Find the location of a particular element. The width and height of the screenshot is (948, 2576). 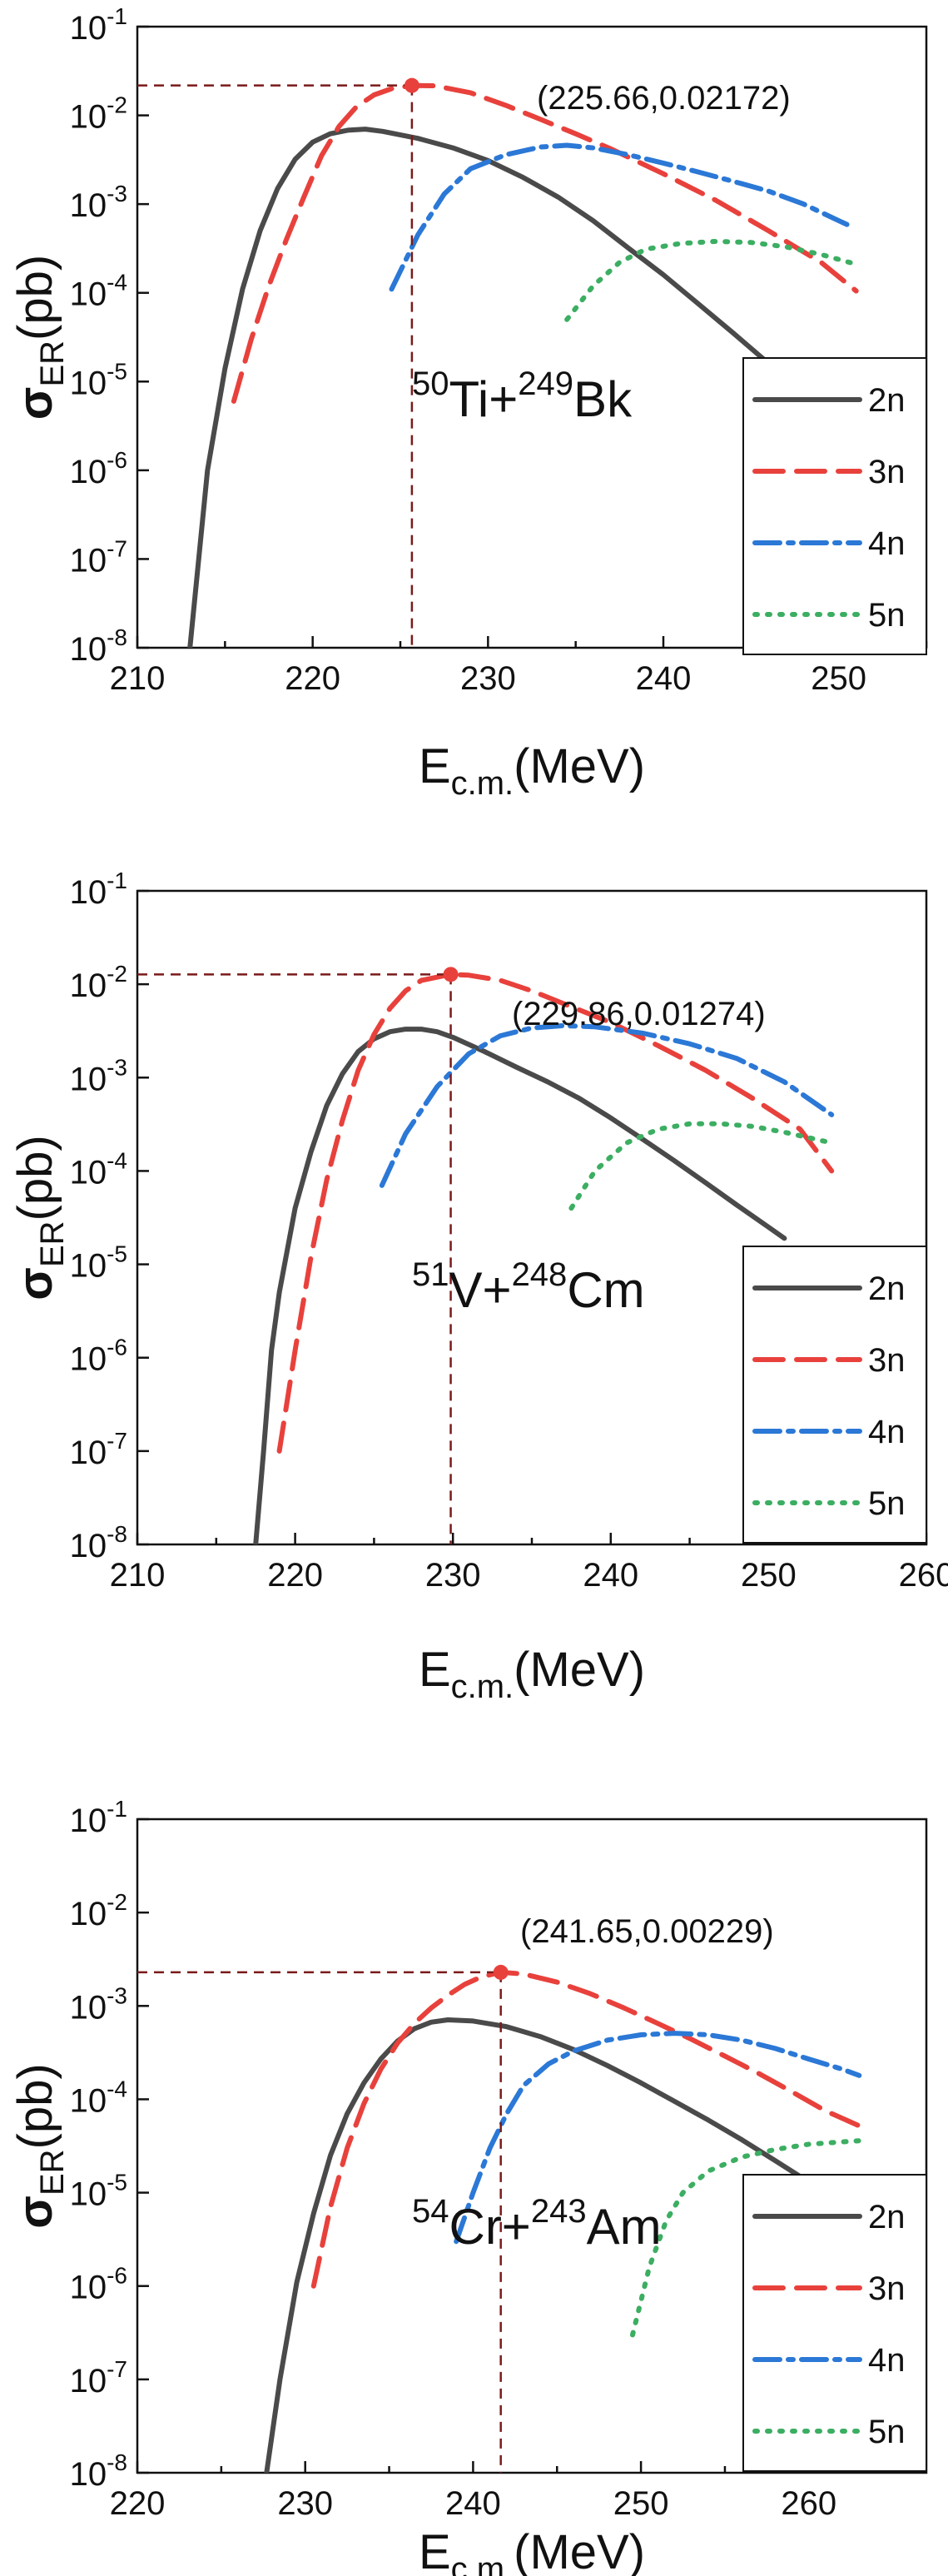

peak-label: (229.86,0.01274) is located at coordinates (639, 1014).